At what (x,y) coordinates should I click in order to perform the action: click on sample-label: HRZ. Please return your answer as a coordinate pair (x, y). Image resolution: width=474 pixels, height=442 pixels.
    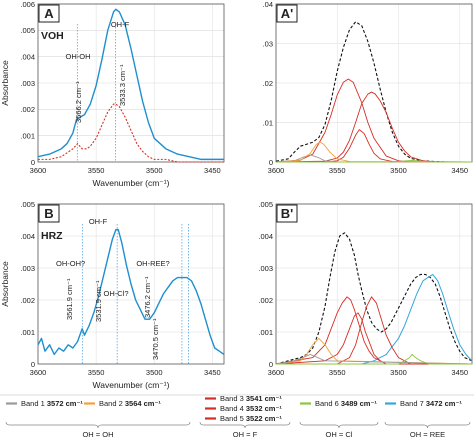
    Looking at the image, I should click on (52, 236).